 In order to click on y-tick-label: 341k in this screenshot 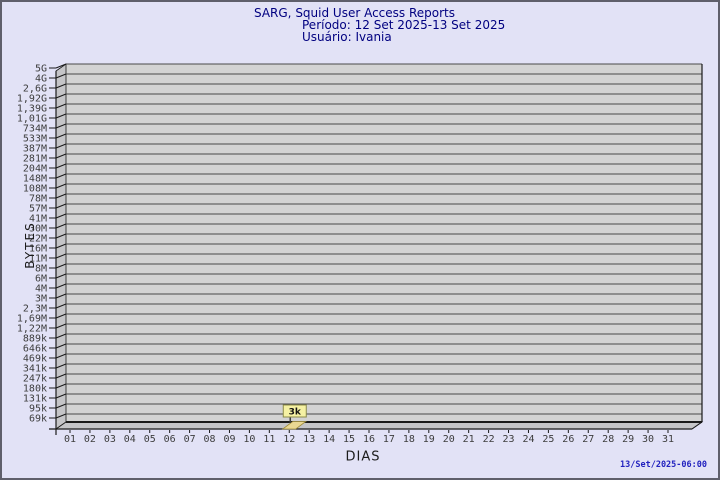, I will do `click(35, 369)`.